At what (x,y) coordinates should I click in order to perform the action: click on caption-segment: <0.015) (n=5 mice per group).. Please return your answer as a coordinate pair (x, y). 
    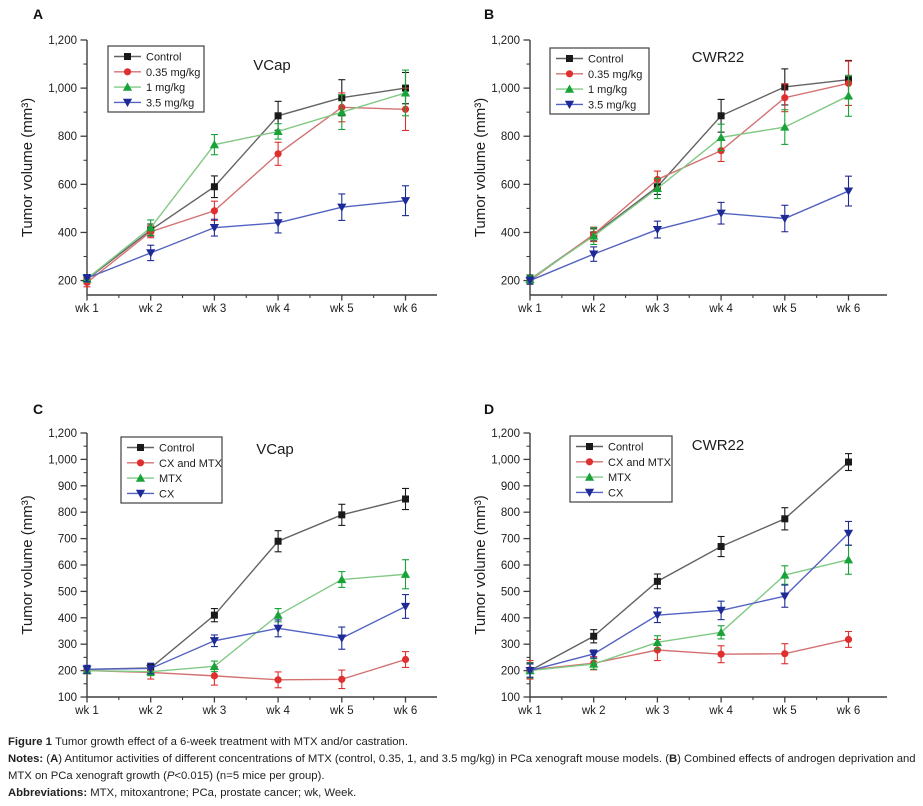
    Looking at the image, I should click on (249, 776).